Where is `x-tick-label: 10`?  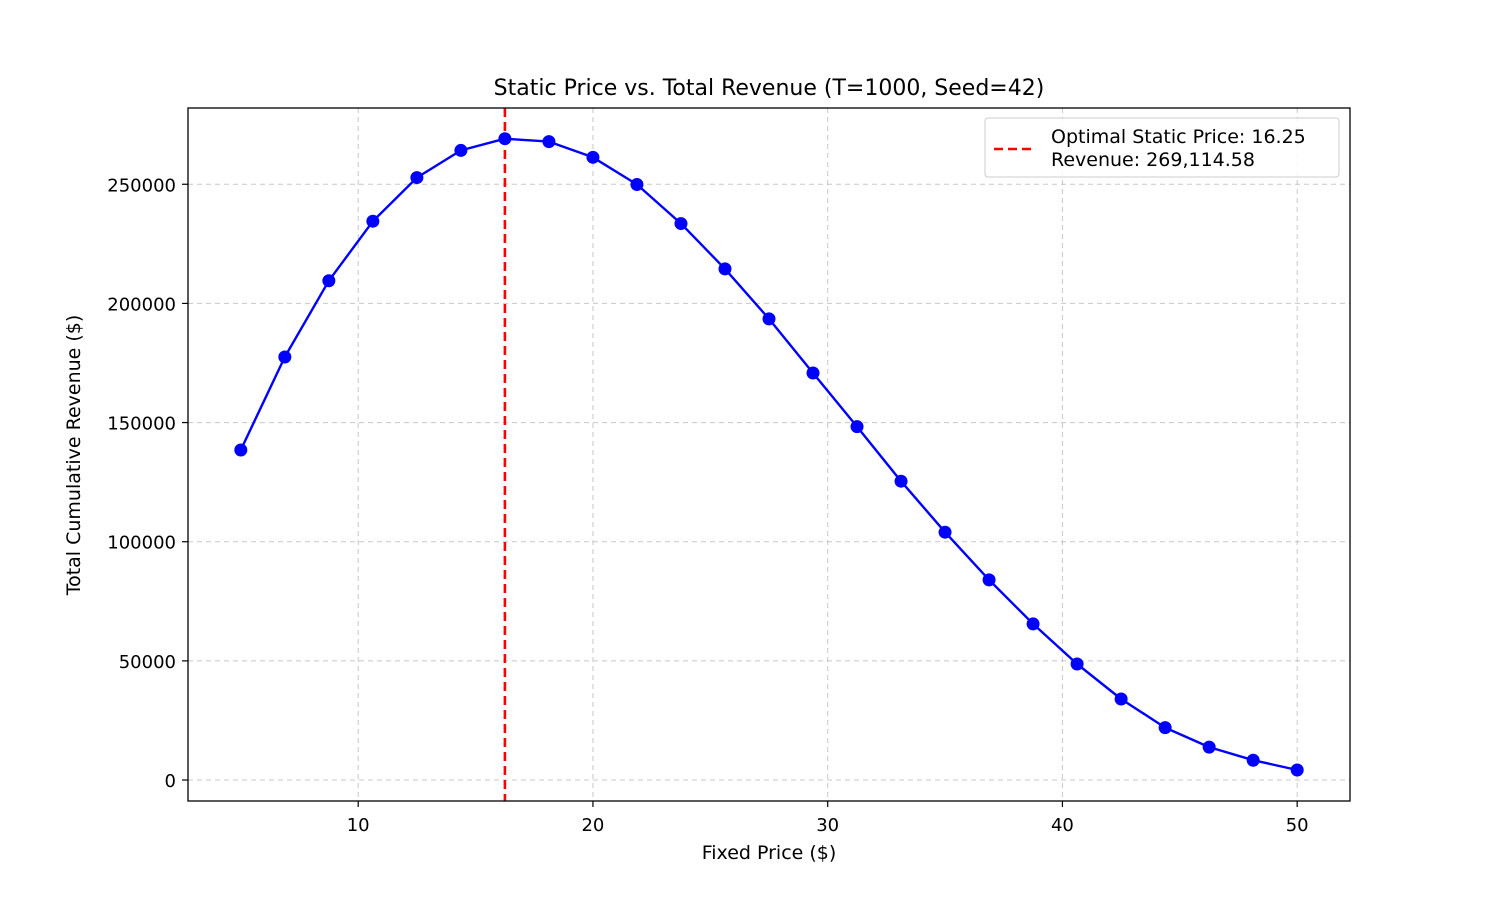 x-tick-label: 10 is located at coordinates (358, 825).